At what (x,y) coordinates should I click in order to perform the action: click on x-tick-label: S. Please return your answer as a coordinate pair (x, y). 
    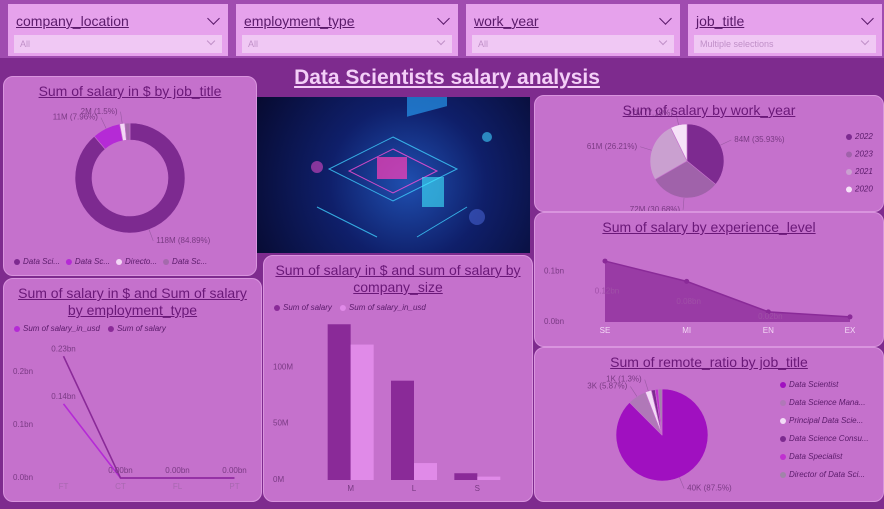
    Looking at the image, I should click on (477, 488).